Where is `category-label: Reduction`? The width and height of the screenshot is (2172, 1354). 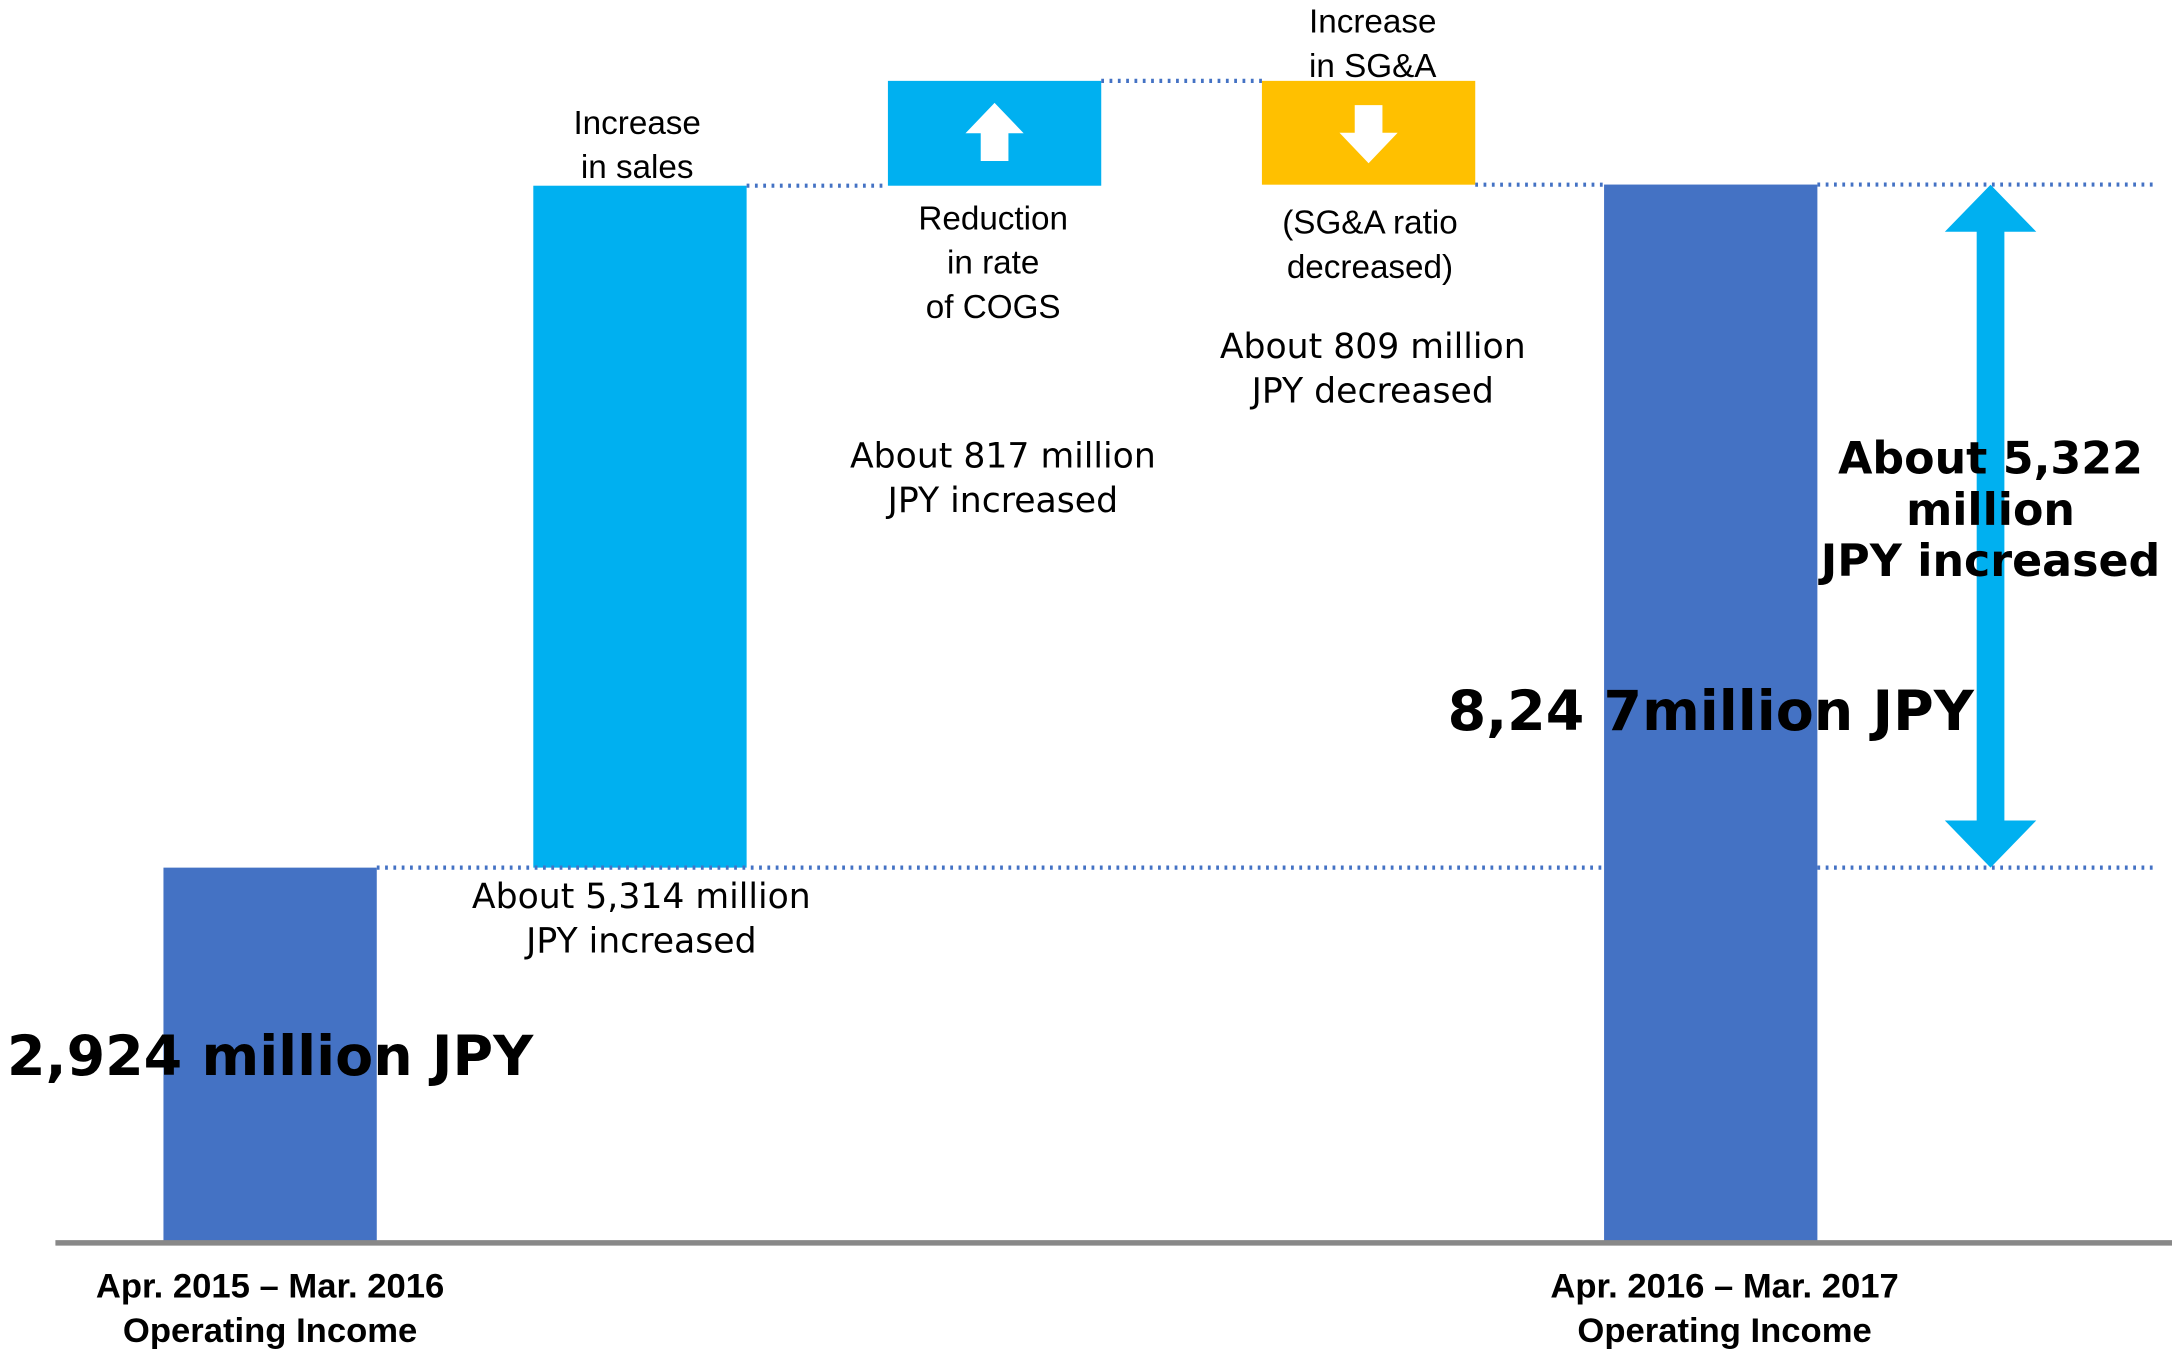
category-label: Reduction is located at coordinates (993, 218).